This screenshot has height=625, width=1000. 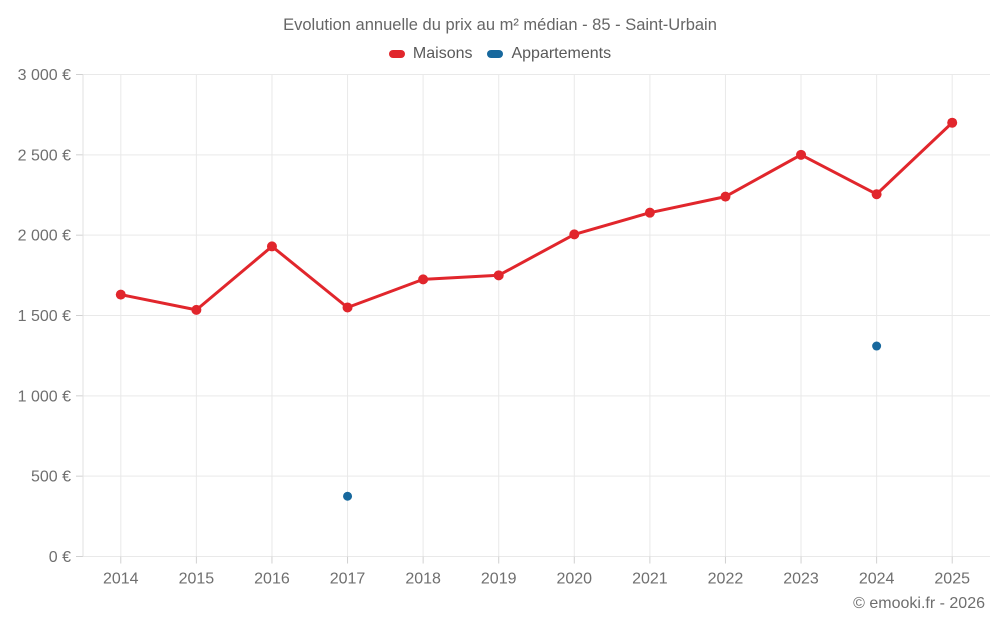 I want to click on appartements-swatch-icon, so click(x=495, y=54).